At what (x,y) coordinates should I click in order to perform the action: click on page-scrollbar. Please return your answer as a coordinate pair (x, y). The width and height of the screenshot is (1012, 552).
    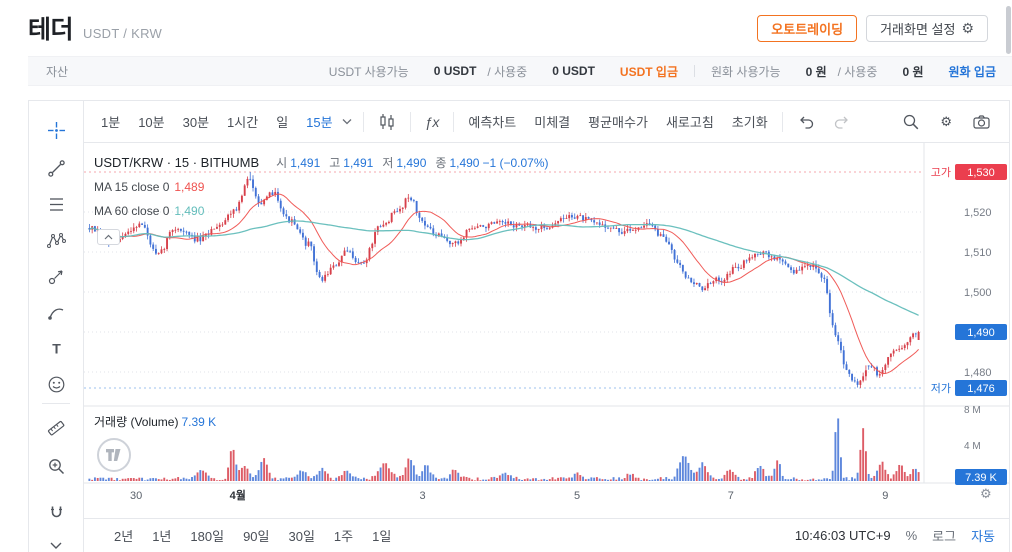
    Looking at the image, I should click on (1008, 30).